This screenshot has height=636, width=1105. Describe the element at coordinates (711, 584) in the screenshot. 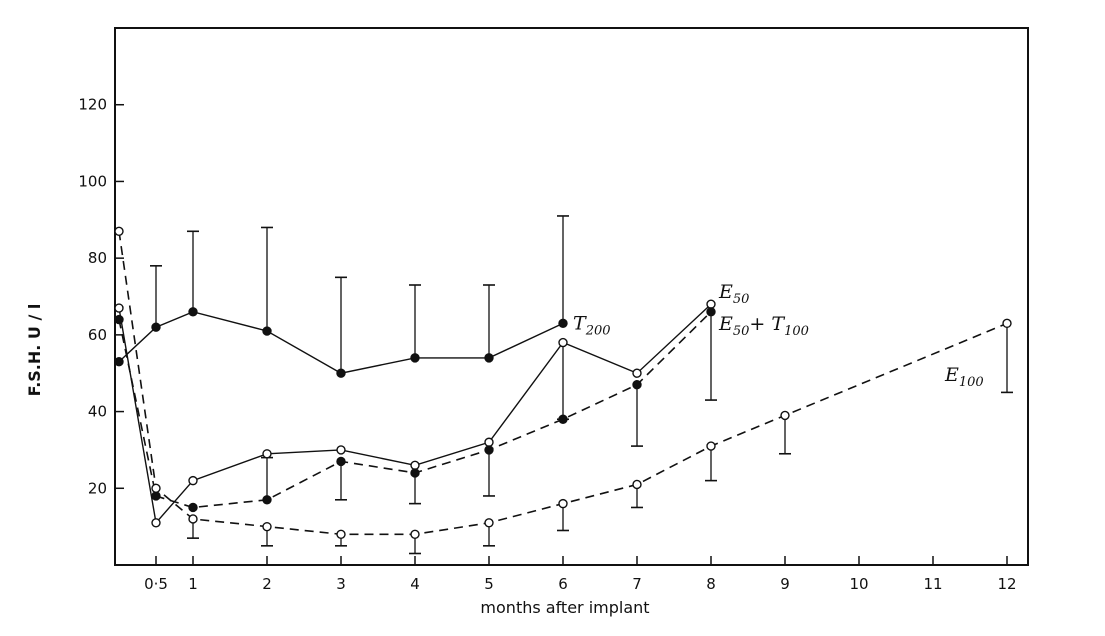

I see `x-tick-label: 8` at that location.